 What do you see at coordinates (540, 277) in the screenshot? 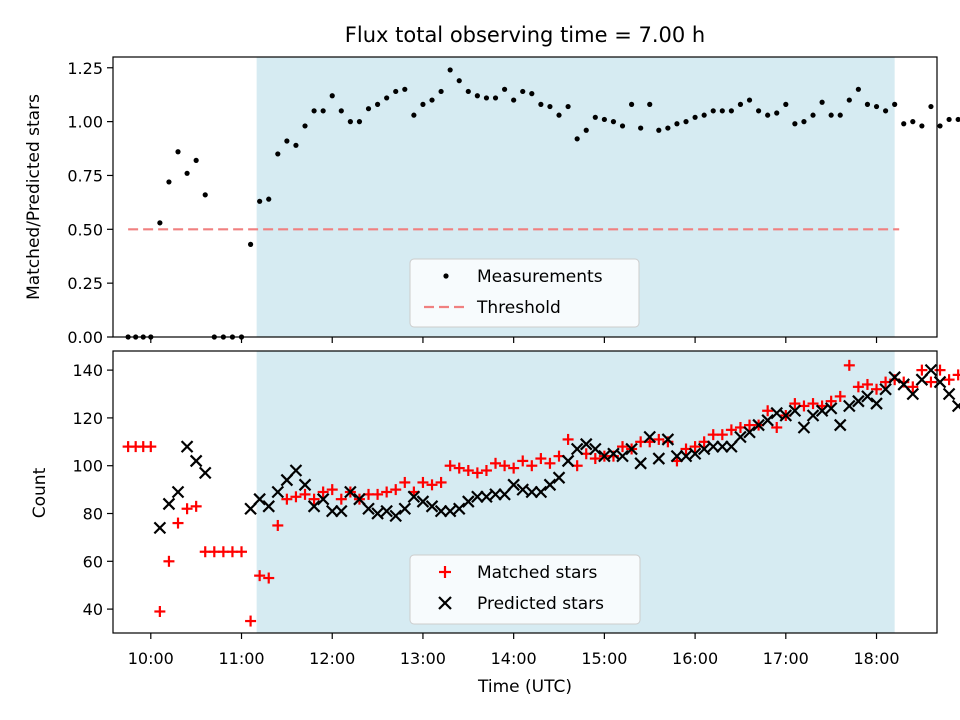
I see `legend-label-measurements: Measurements` at bounding box center [540, 277].